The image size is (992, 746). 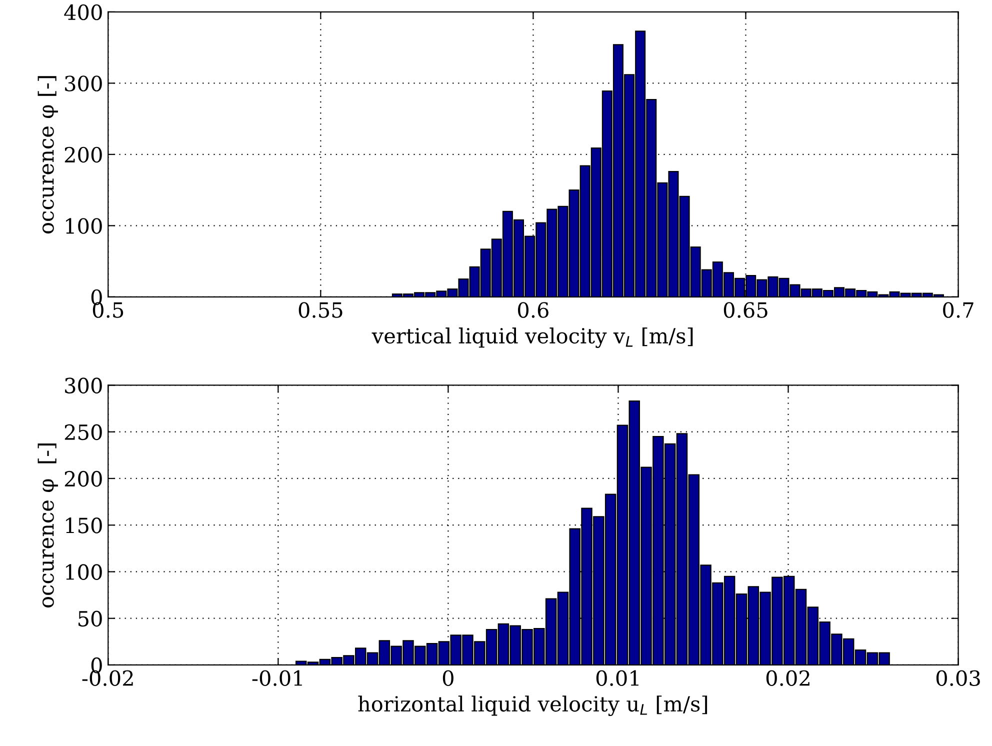 What do you see at coordinates (277, 678) in the screenshot?
I see `x-tick-label: -0.01` at bounding box center [277, 678].